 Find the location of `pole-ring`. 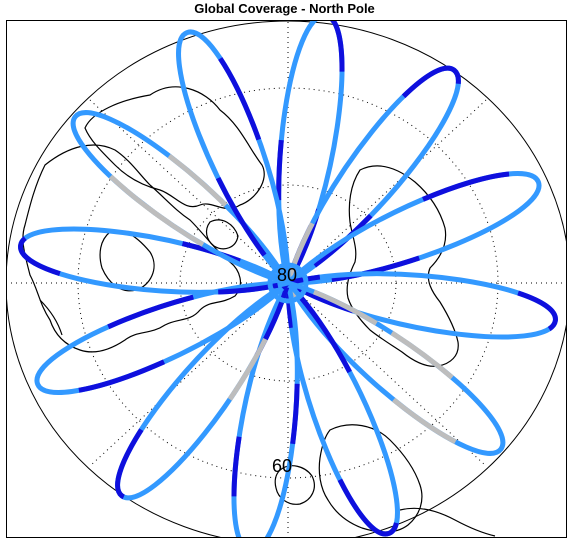

pole-ring is located at coordinates (288, 283).